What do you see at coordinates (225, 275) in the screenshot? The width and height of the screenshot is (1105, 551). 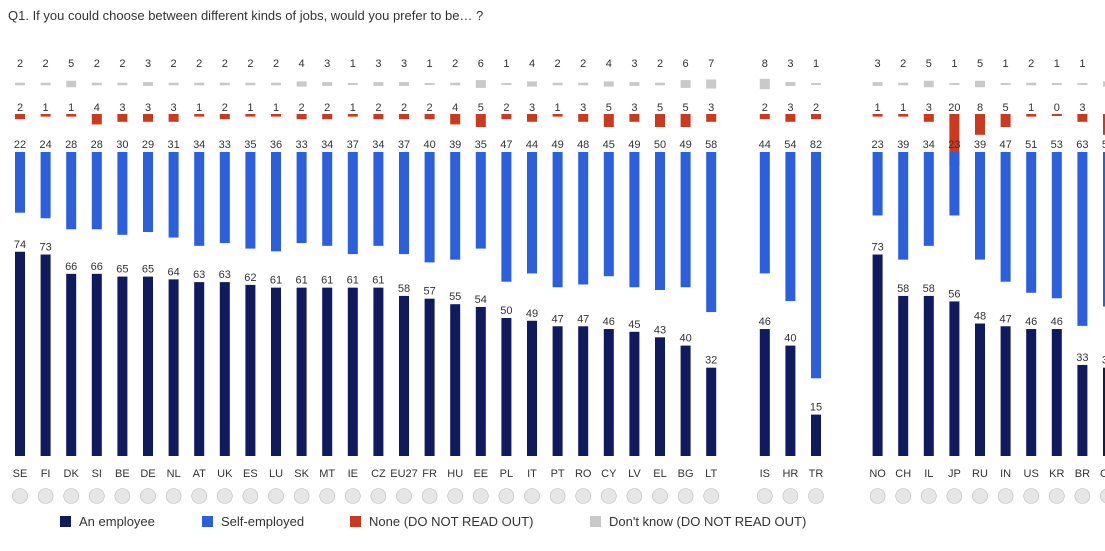 I see `data-label-employee: 63` at bounding box center [225, 275].